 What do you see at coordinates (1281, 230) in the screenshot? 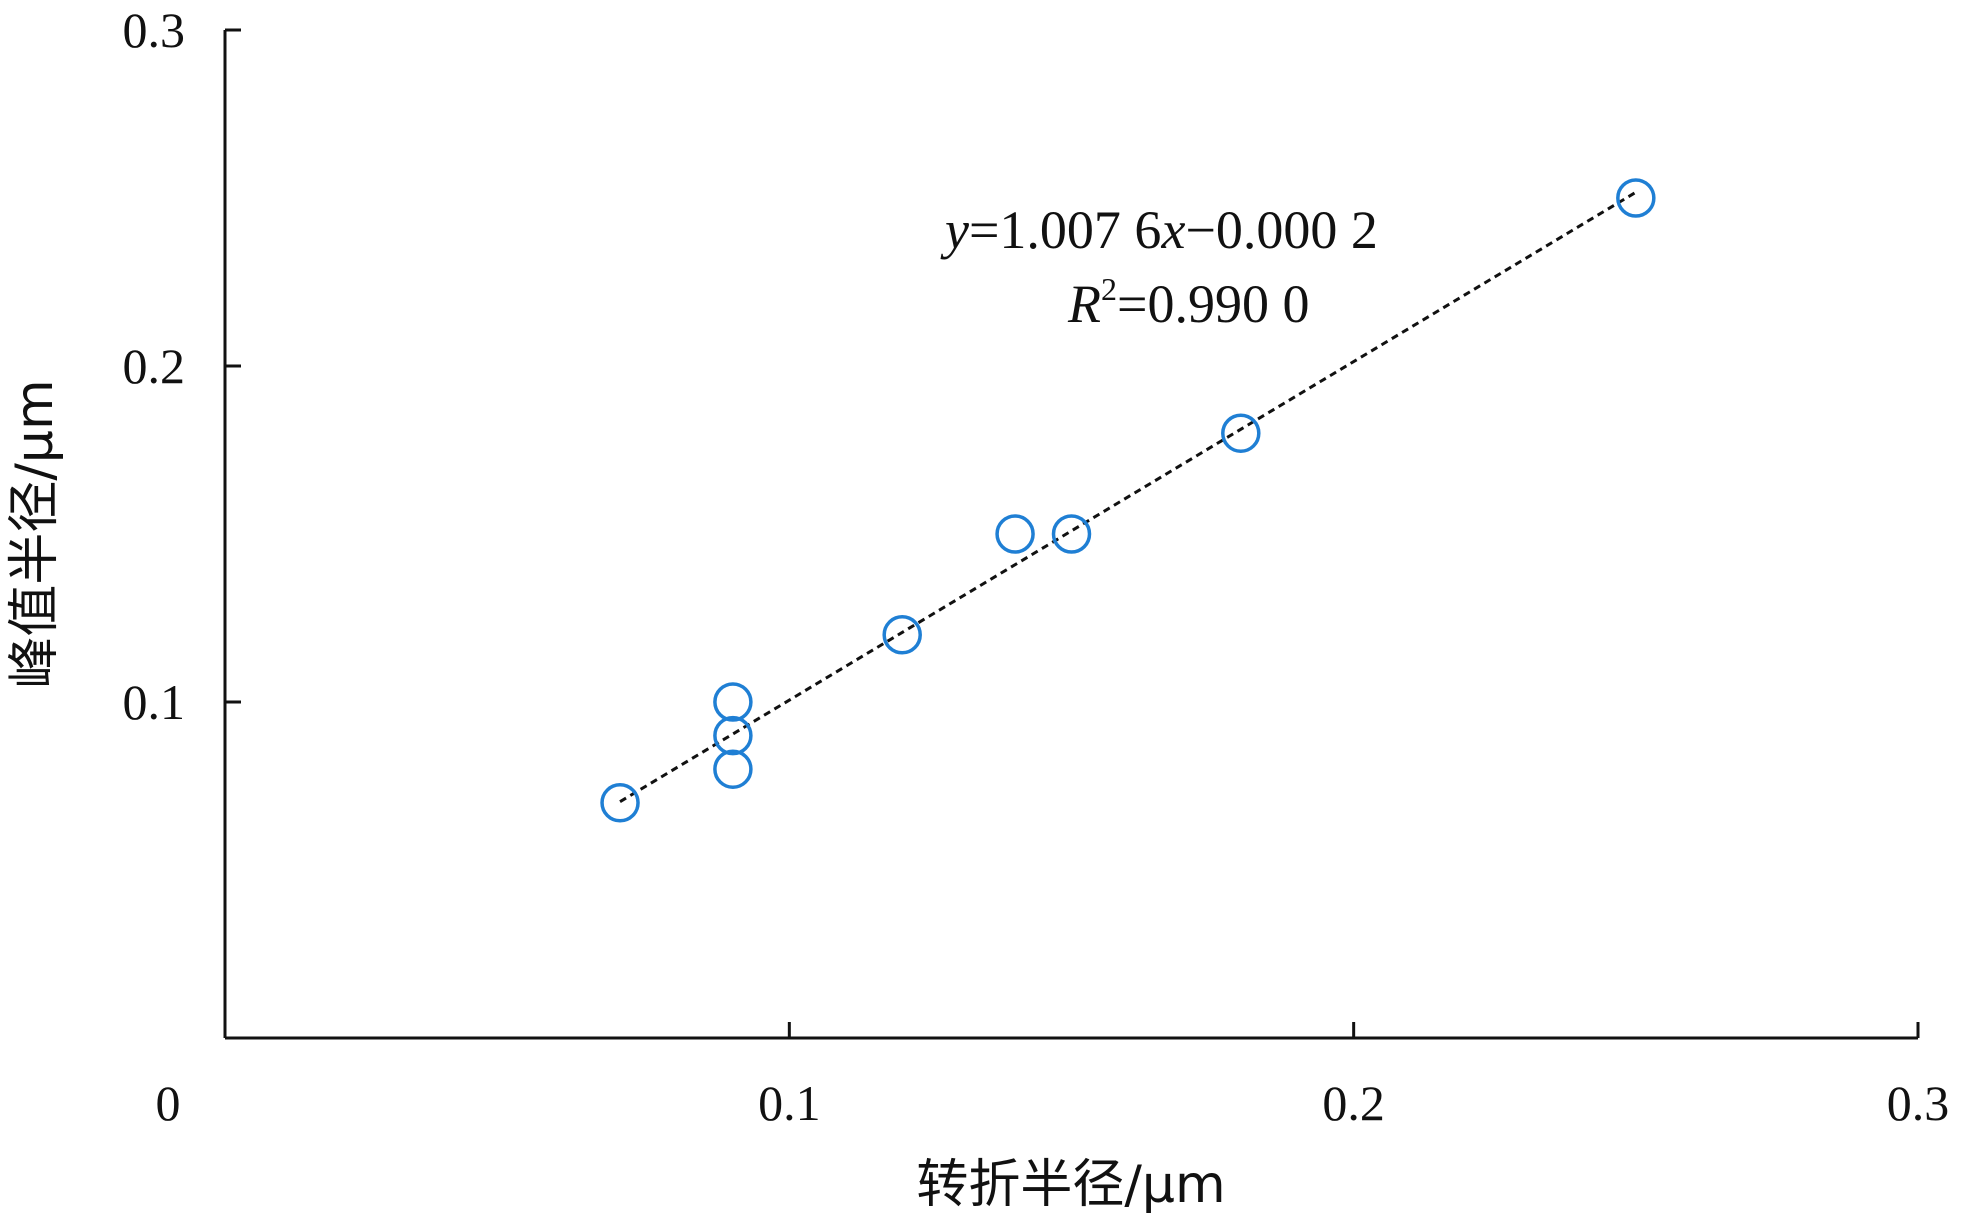
I see `equation-part-2: −0.000 2` at bounding box center [1281, 230].